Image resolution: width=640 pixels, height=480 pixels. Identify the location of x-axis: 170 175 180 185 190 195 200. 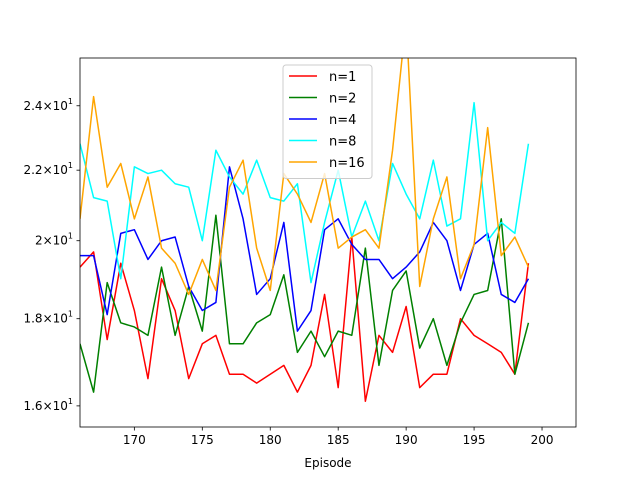
(338, 437).